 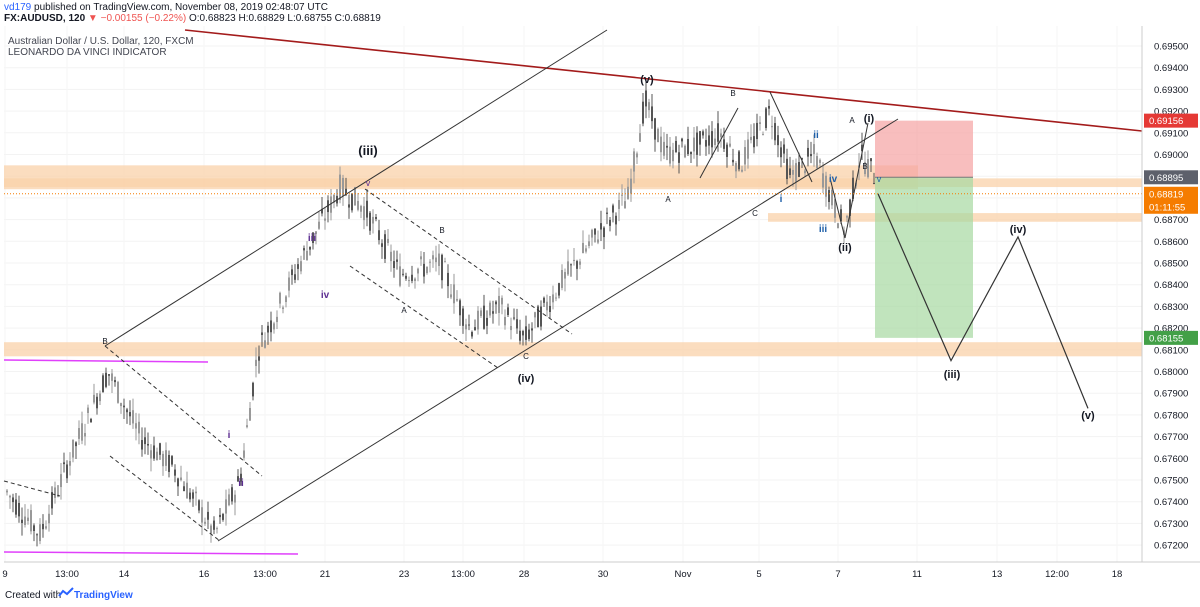 What do you see at coordinates (683, 574) in the screenshot?
I see `x-tick-label: Nov` at bounding box center [683, 574].